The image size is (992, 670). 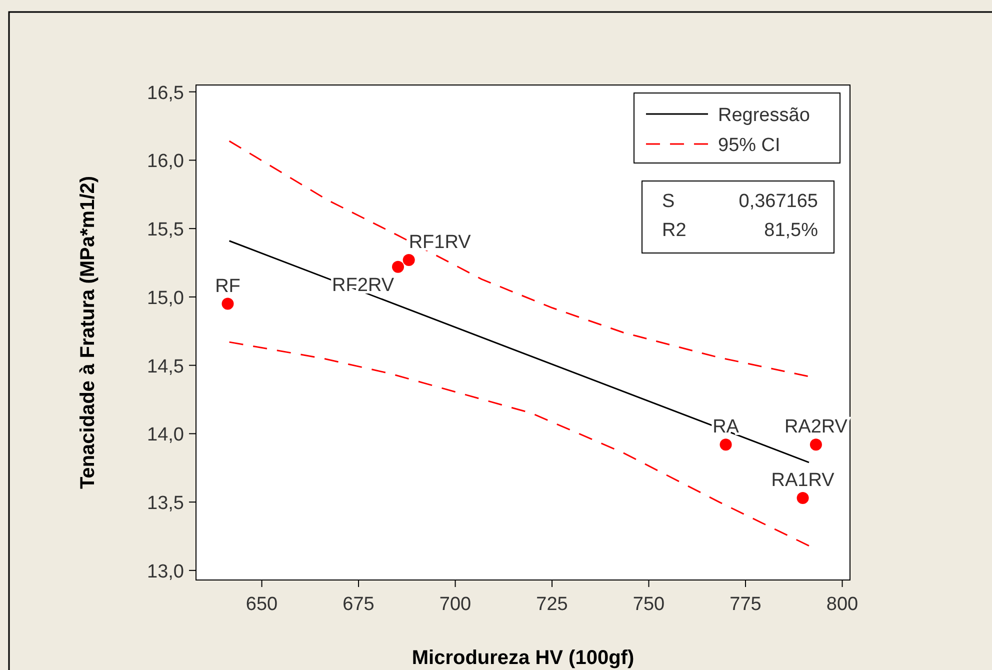 What do you see at coordinates (764, 115) in the screenshot?
I see `legend-label: Regressão` at bounding box center [764, 115].